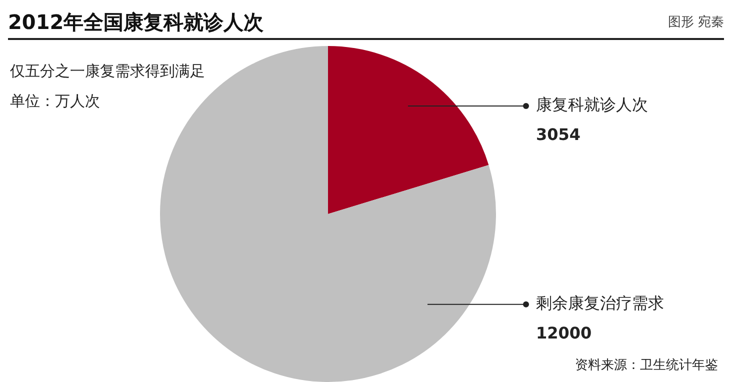 The width and height of the screenshot is (732, 382). Describe the element at coordinates (564, 333) in the screenshot. I see `data-label: 12000` at that location.